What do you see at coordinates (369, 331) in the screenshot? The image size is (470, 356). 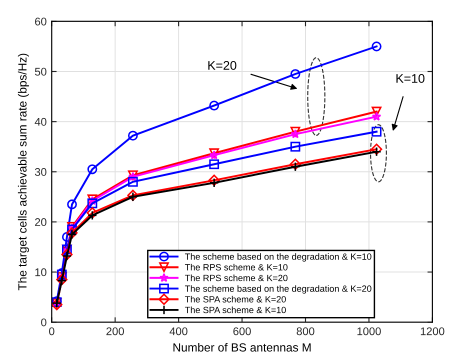 I see `x-tick-label: 1000` at bounding box center [369, 331].